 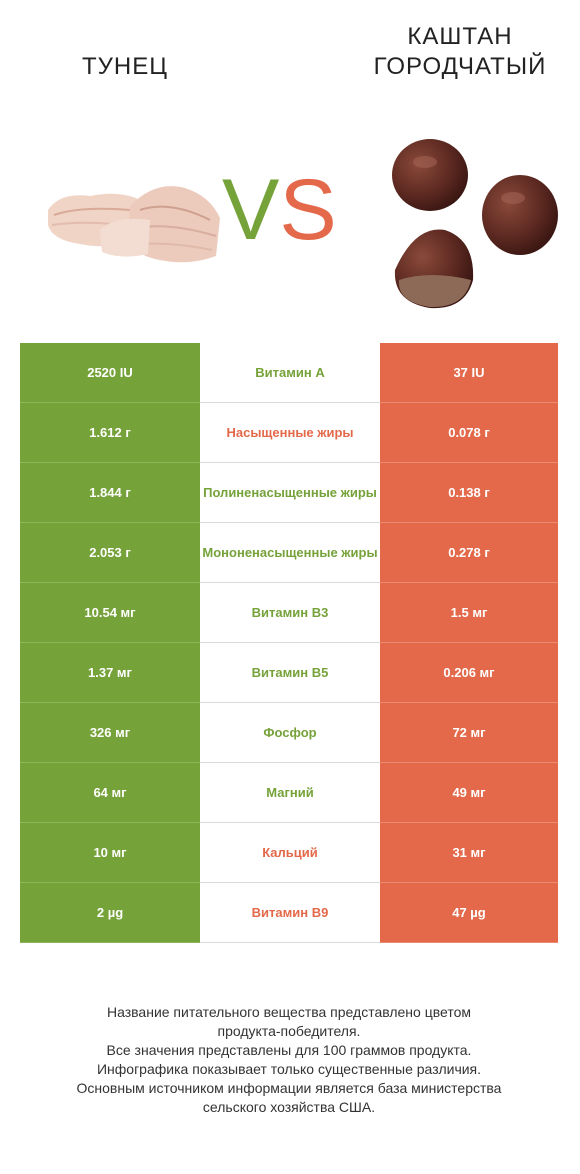 I want to click on nutrient-name: Витамин B9, so click(x=290, y=912).